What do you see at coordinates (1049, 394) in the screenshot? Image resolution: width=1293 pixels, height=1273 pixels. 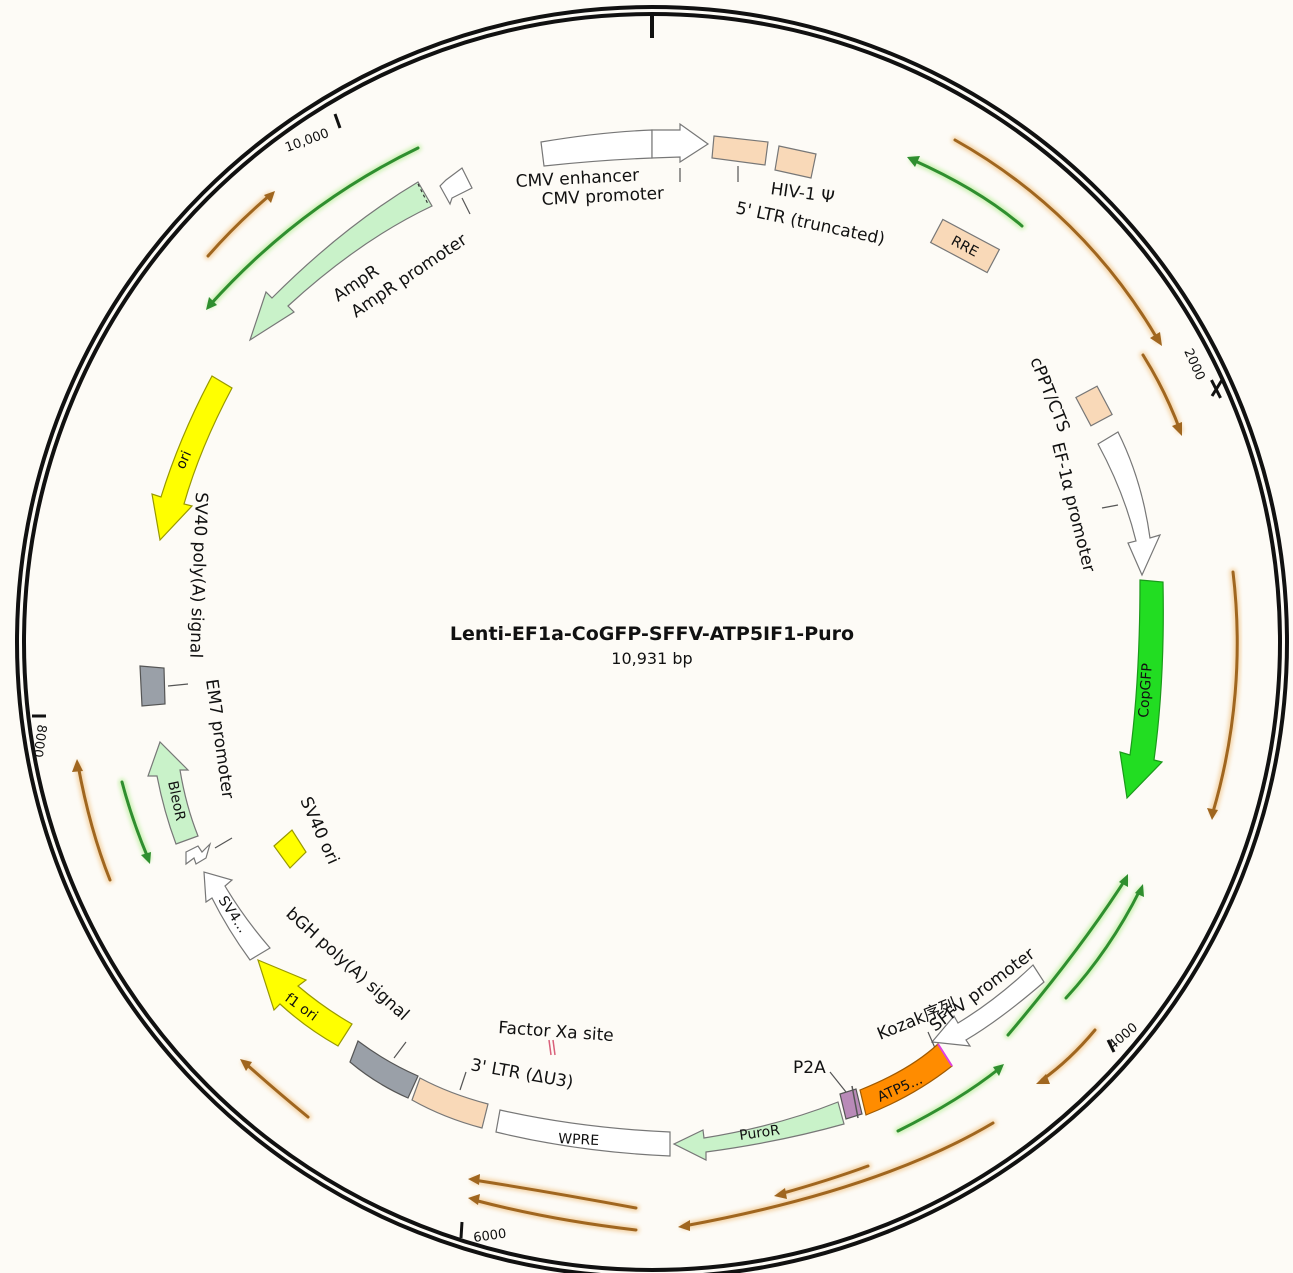 I see `label-cppt: cPPT/CTS` at bounding box center [1049, 394].